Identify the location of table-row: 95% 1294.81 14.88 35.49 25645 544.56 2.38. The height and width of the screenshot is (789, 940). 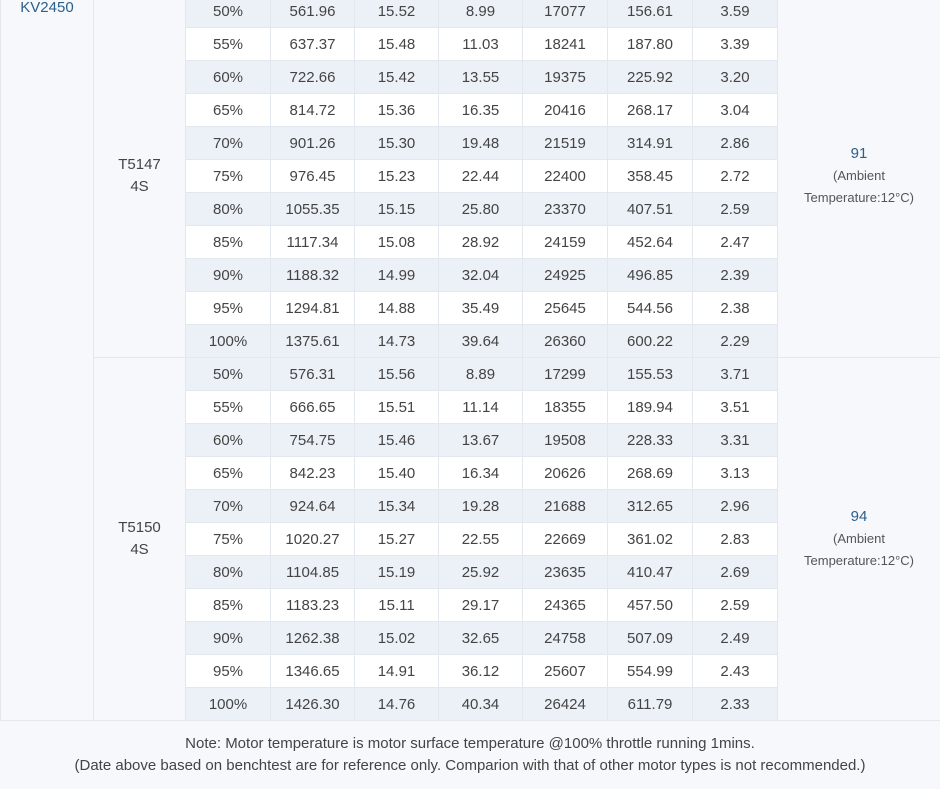
(470, 308).